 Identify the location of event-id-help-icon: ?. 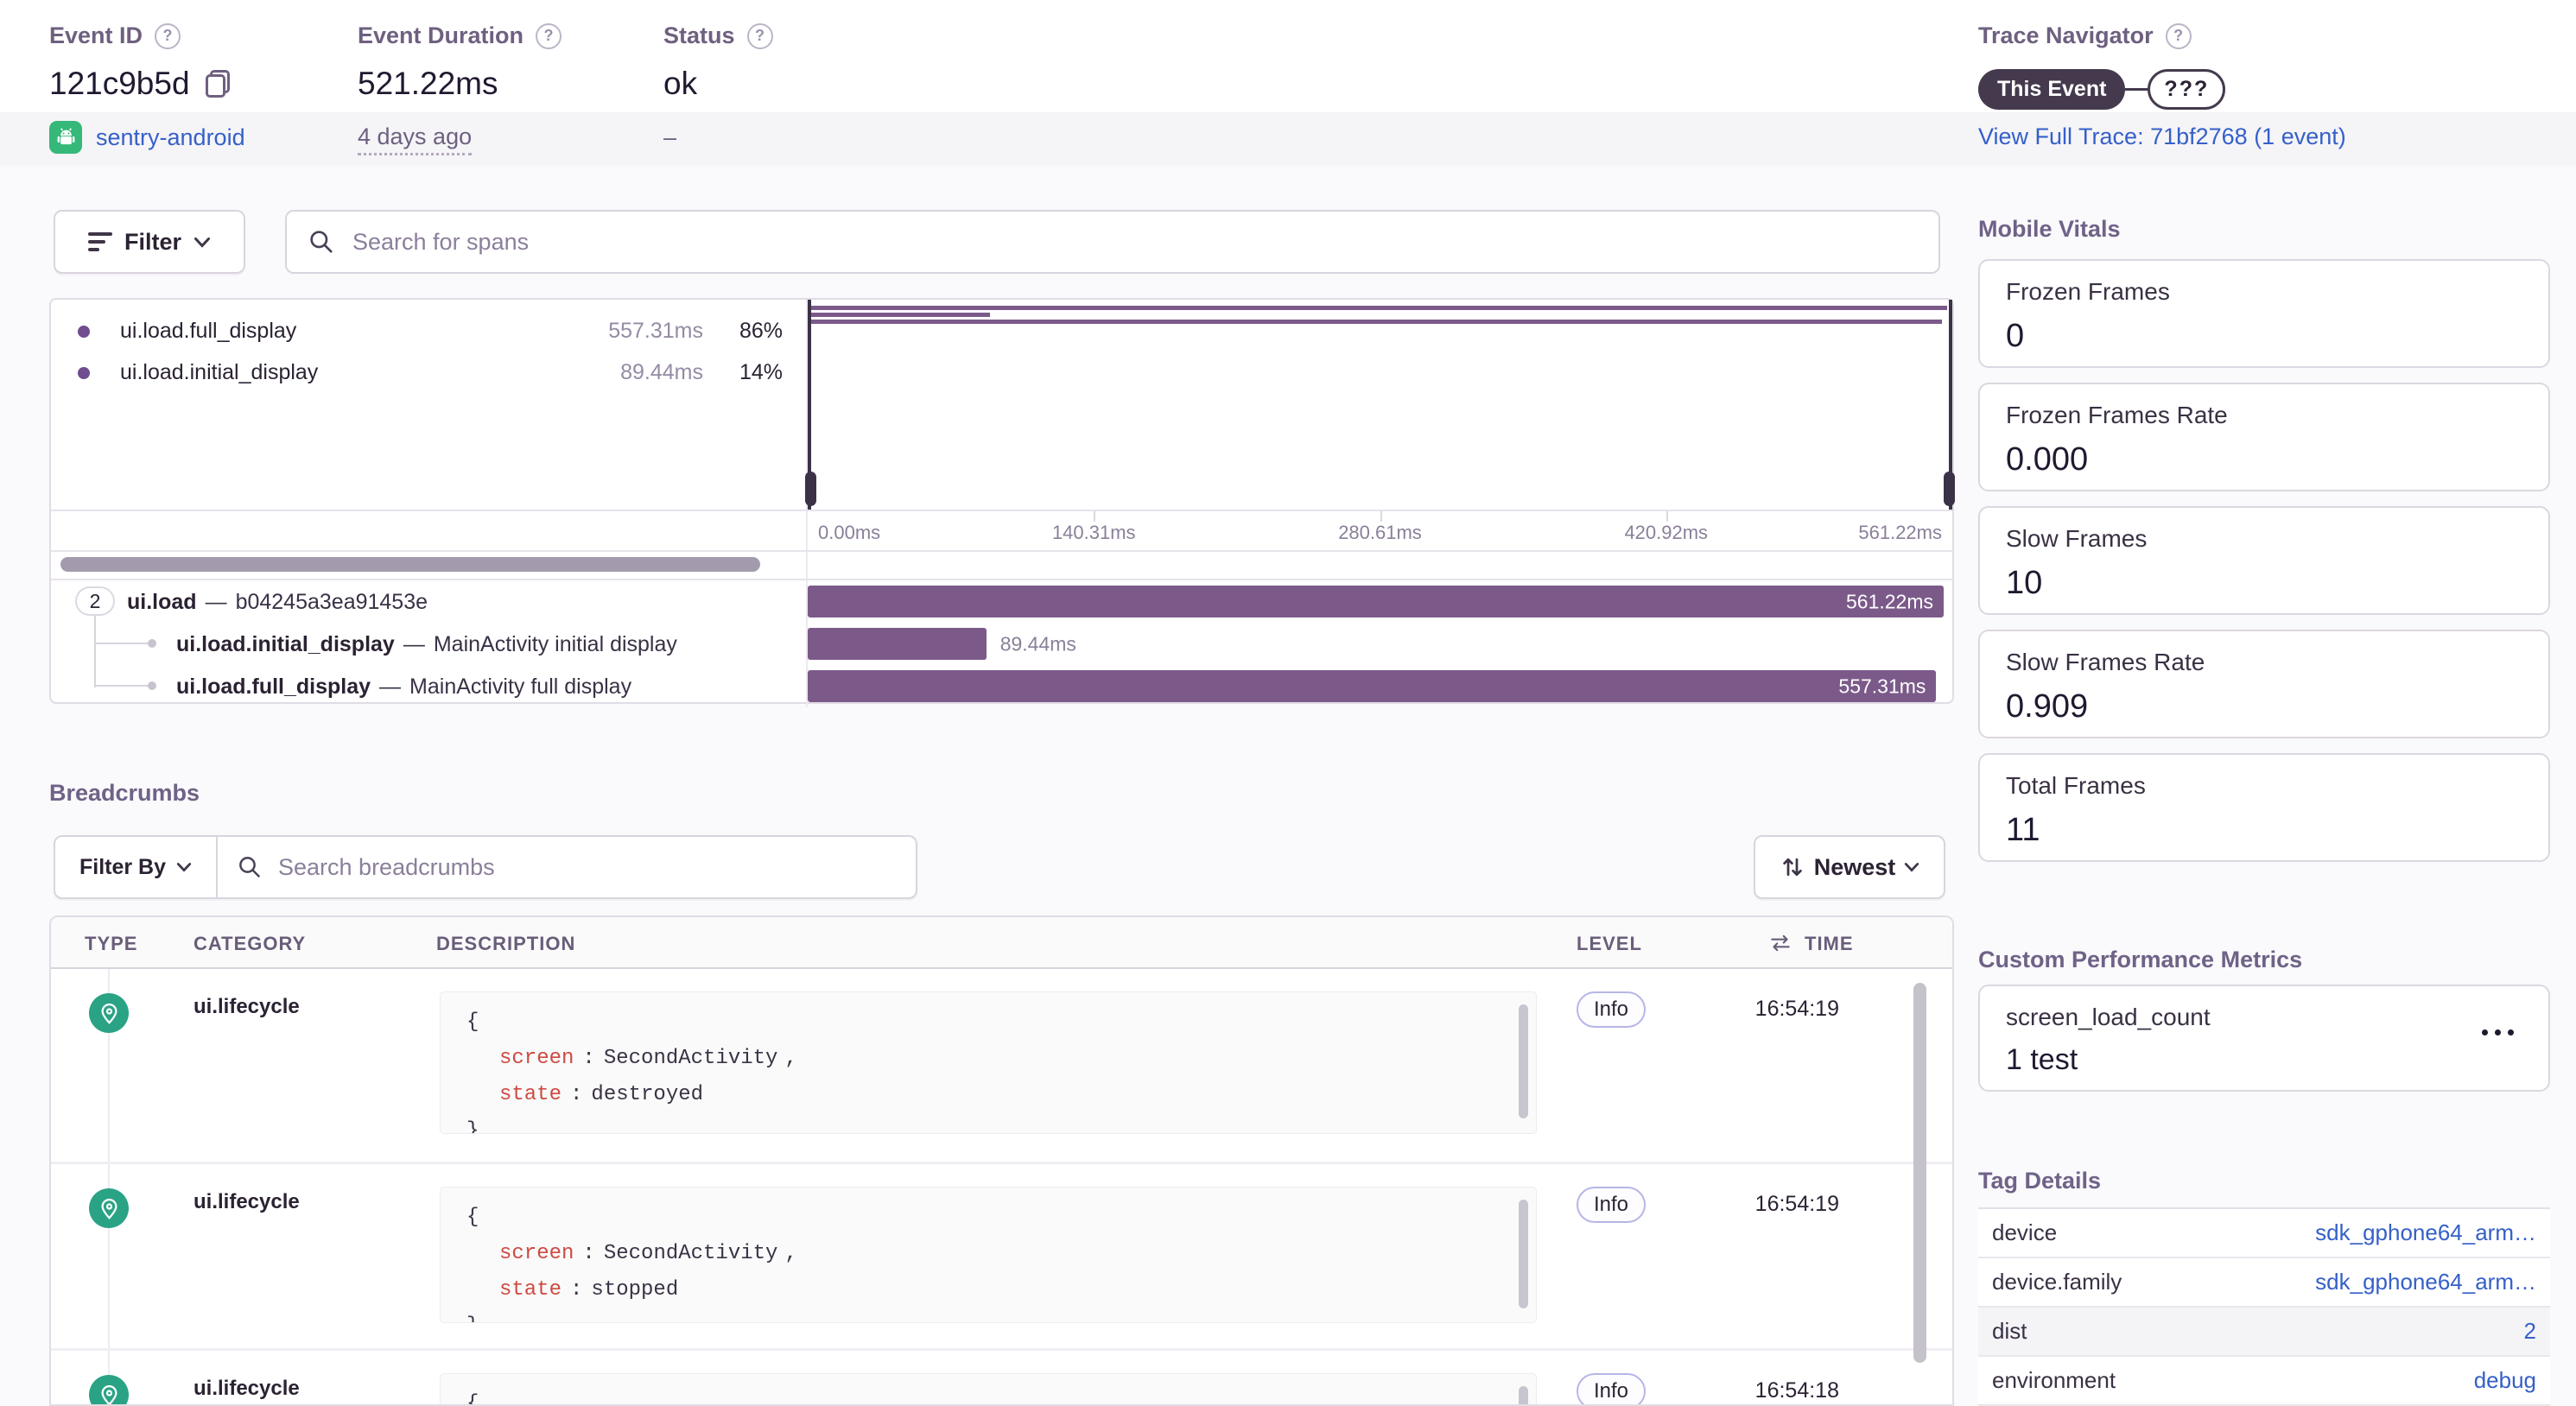
(168, 35).